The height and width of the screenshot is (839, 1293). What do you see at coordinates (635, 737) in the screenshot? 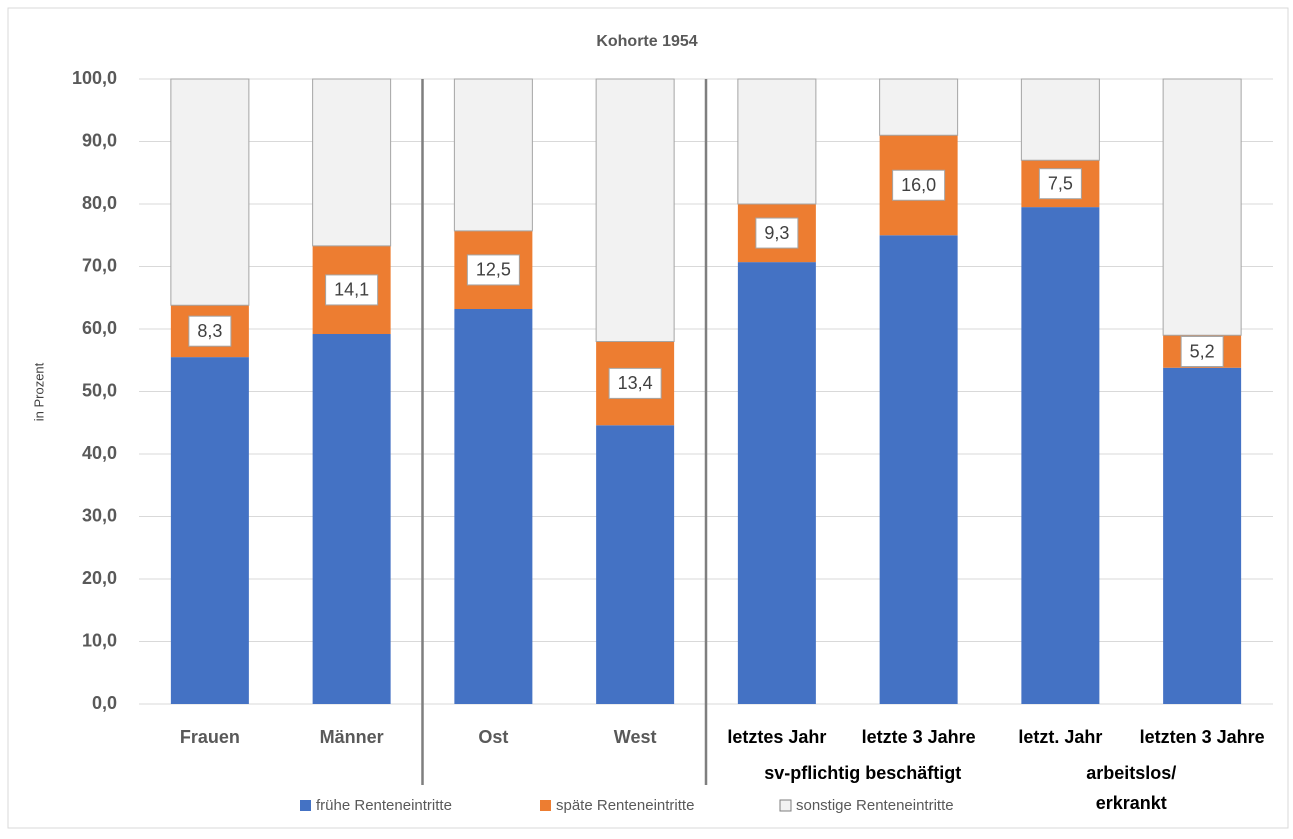
I see `x-tick-label: West` at bounding box center [635, 737].